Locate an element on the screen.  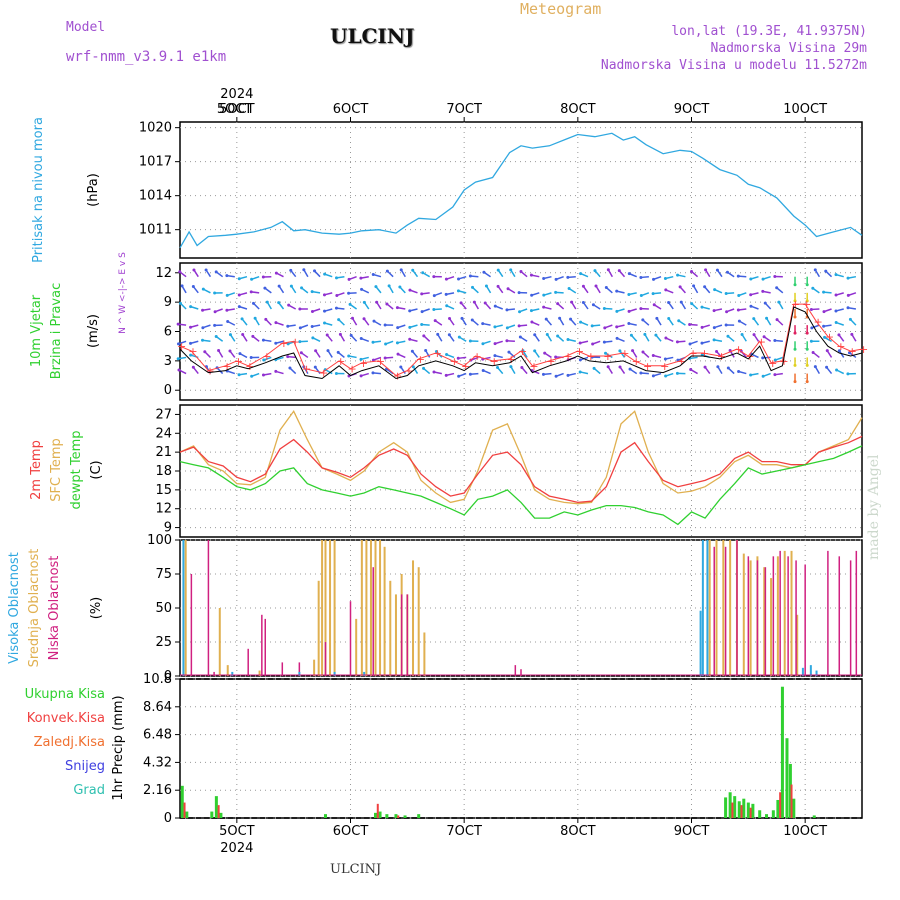
y-tick-label: 24 is located at coordinates (163, 433).